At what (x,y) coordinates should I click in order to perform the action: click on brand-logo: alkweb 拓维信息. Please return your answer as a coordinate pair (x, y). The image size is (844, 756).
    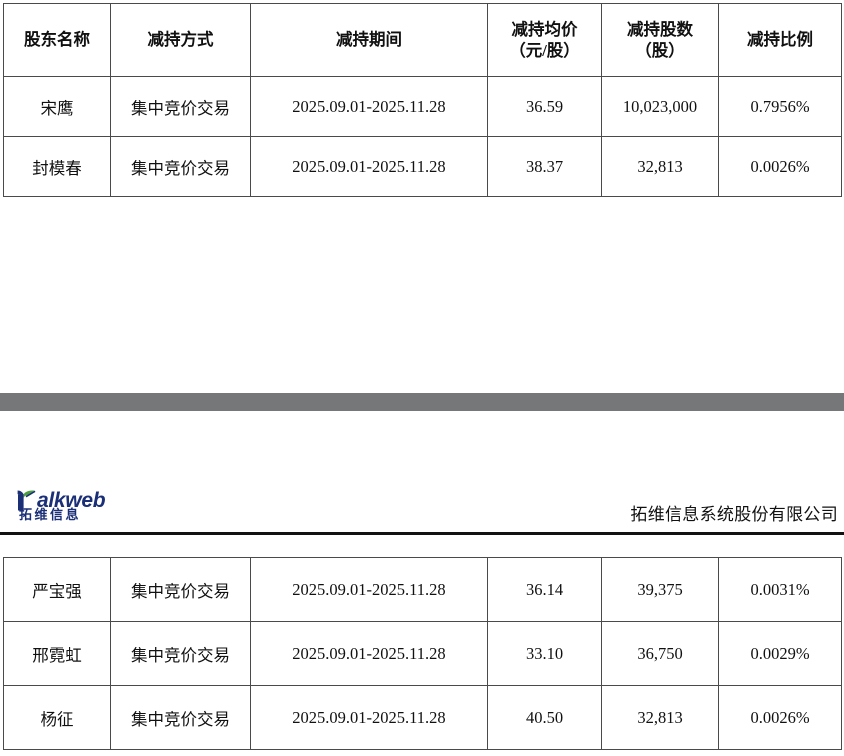
    Looking at the image, I should click on (83, 502).